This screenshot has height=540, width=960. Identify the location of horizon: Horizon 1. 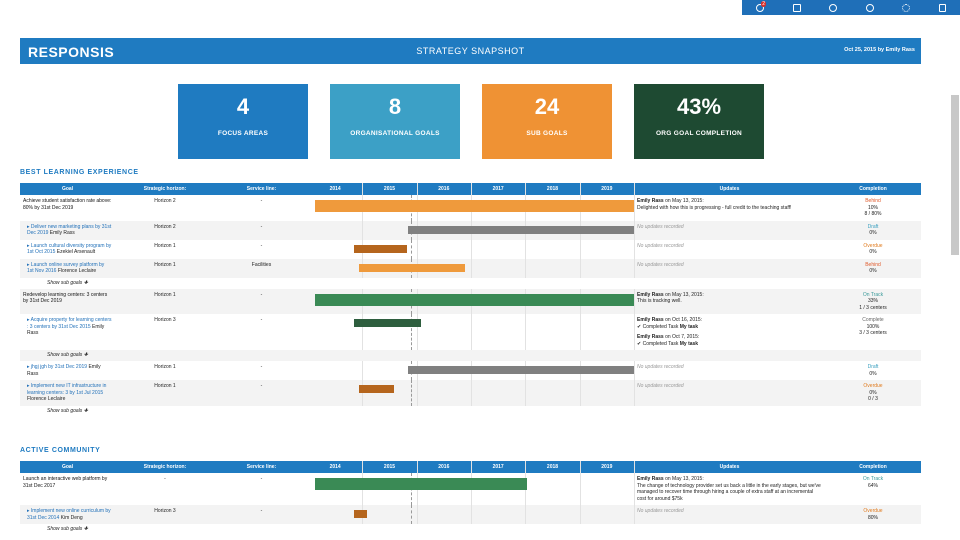
(165, 245).